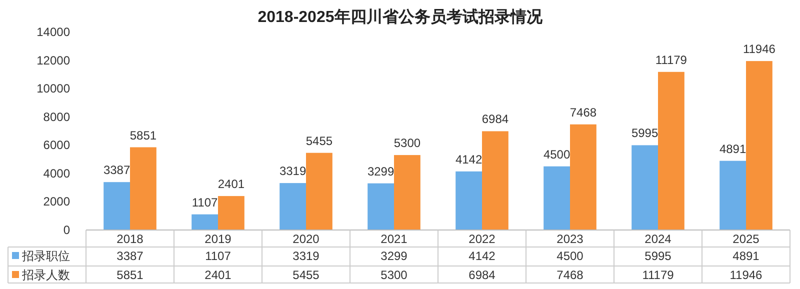  I want to click on x-tick-label: 2023, so click(570, 239).